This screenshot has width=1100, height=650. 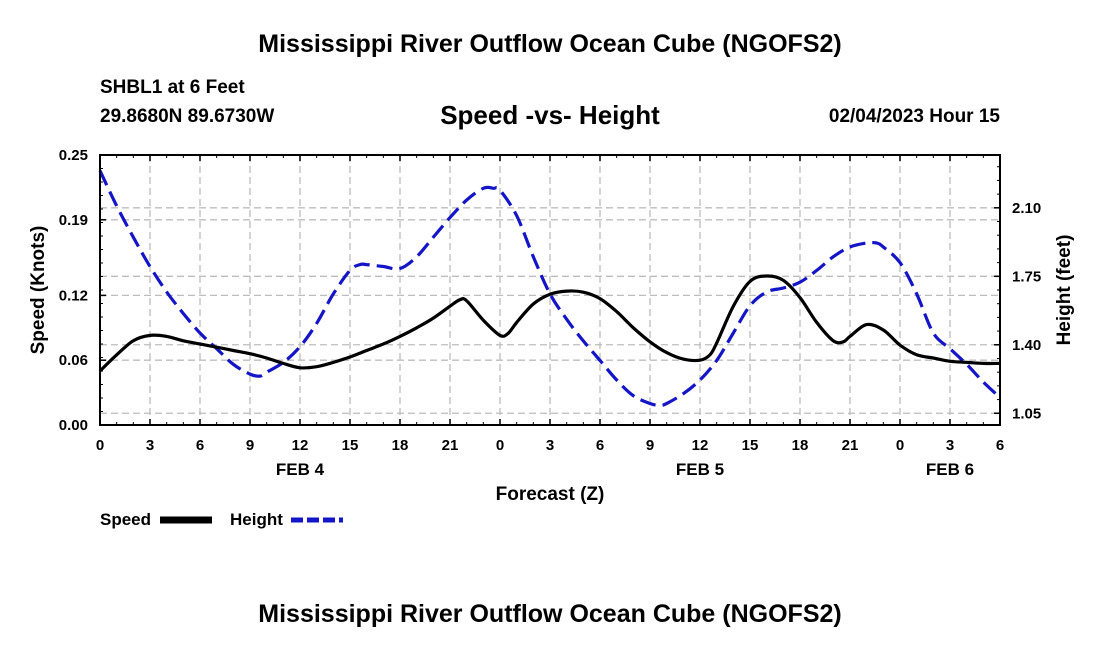 What do you see at coordinates (1064, 290) in the screenshot?
I see `y-axis-right-label: Height (feet)` at bounding box center [1064, 290].